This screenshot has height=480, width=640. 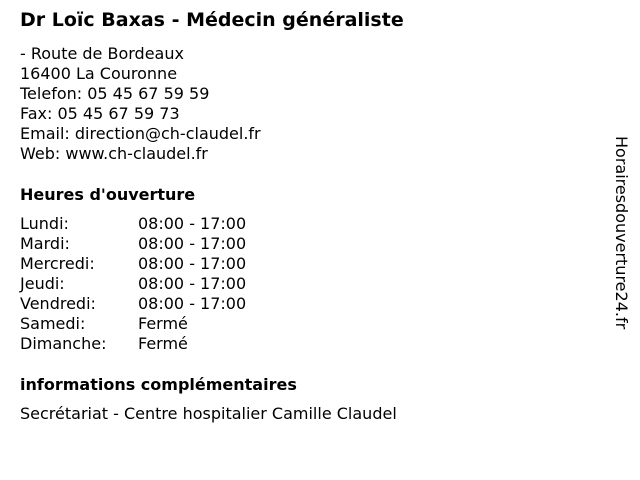 What do you see at coordinates (99, 73) in the screenshot?
I see `city: 16400 La Couronne` at bounding box center [99, 73].